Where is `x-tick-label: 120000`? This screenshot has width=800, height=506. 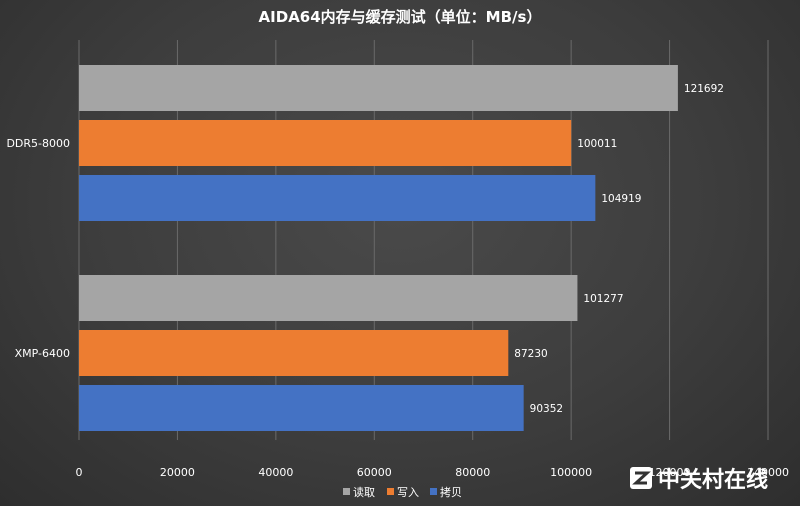
x-tick-label: 120000 is located at coordinates (670, 472).